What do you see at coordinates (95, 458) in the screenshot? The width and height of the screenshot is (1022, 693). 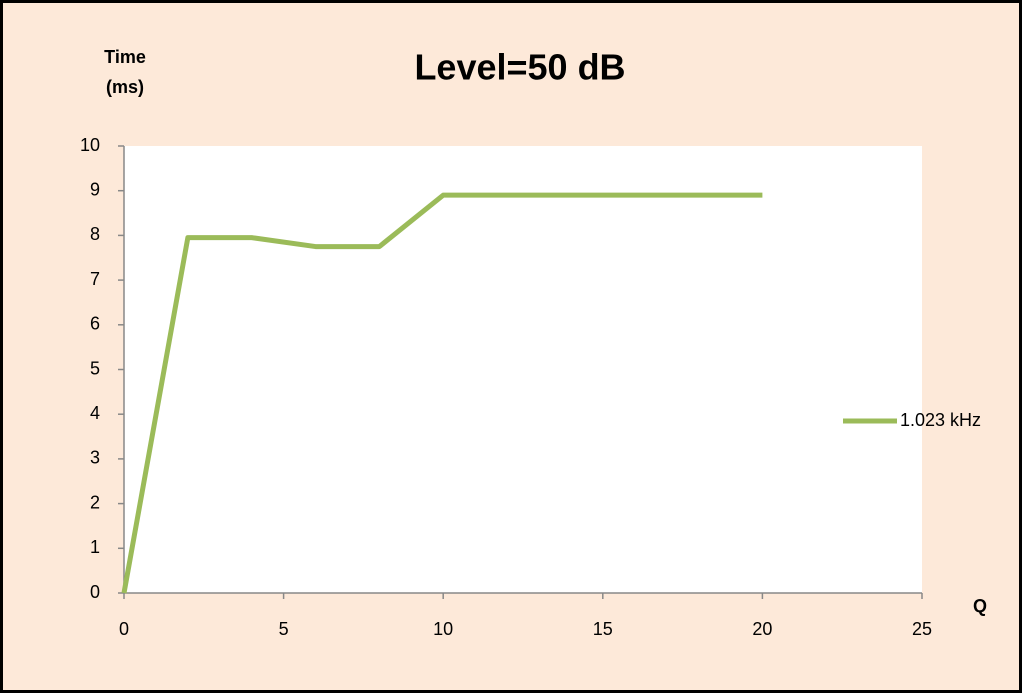 I see `y-tick-label: 3` at bounding box center [95, 458].